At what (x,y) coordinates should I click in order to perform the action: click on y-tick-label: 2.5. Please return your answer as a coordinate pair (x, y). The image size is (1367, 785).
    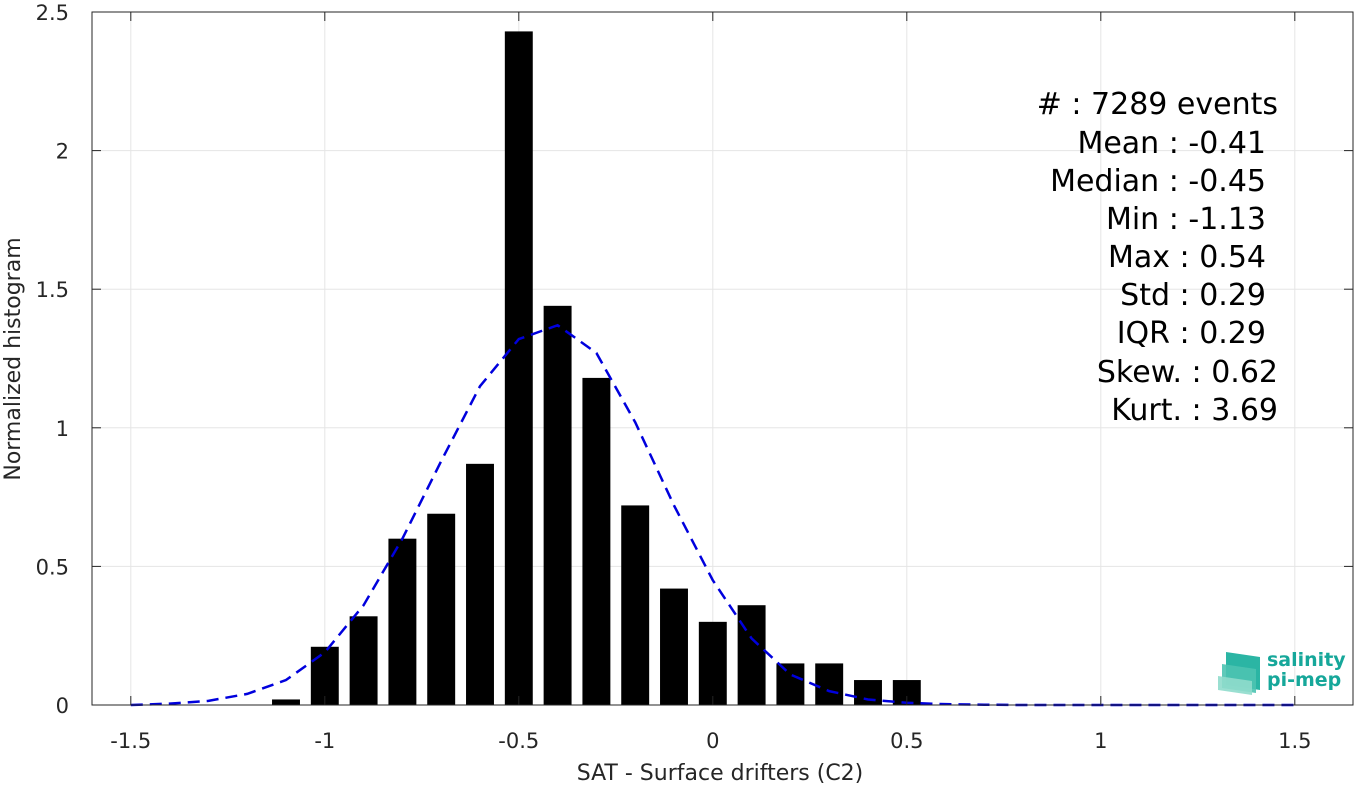
    Looking at the image, I should click on (52, 13).